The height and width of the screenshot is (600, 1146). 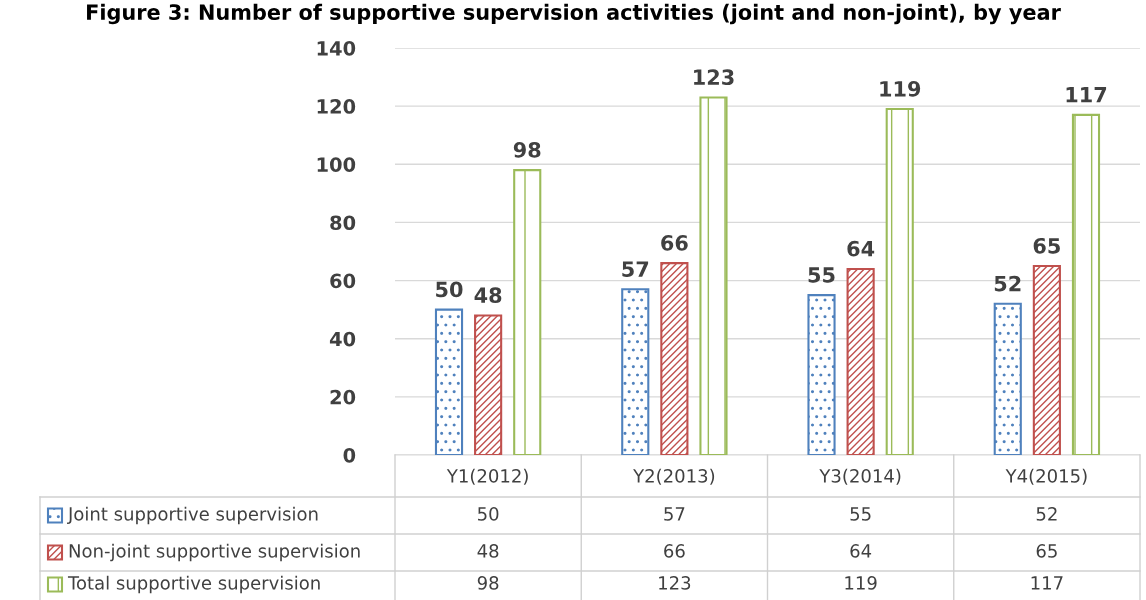 I want to click on y-tick-label: 20, so click(x=343, y=397).